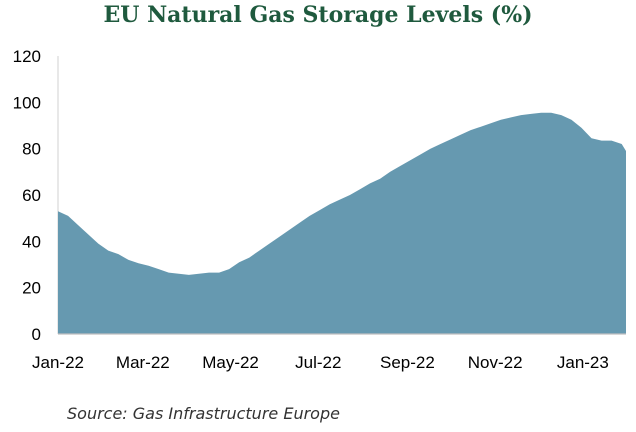 This screenshot has width=636, height=432. I want to click on x-tick-label: Jan-22, so click(58, 362).